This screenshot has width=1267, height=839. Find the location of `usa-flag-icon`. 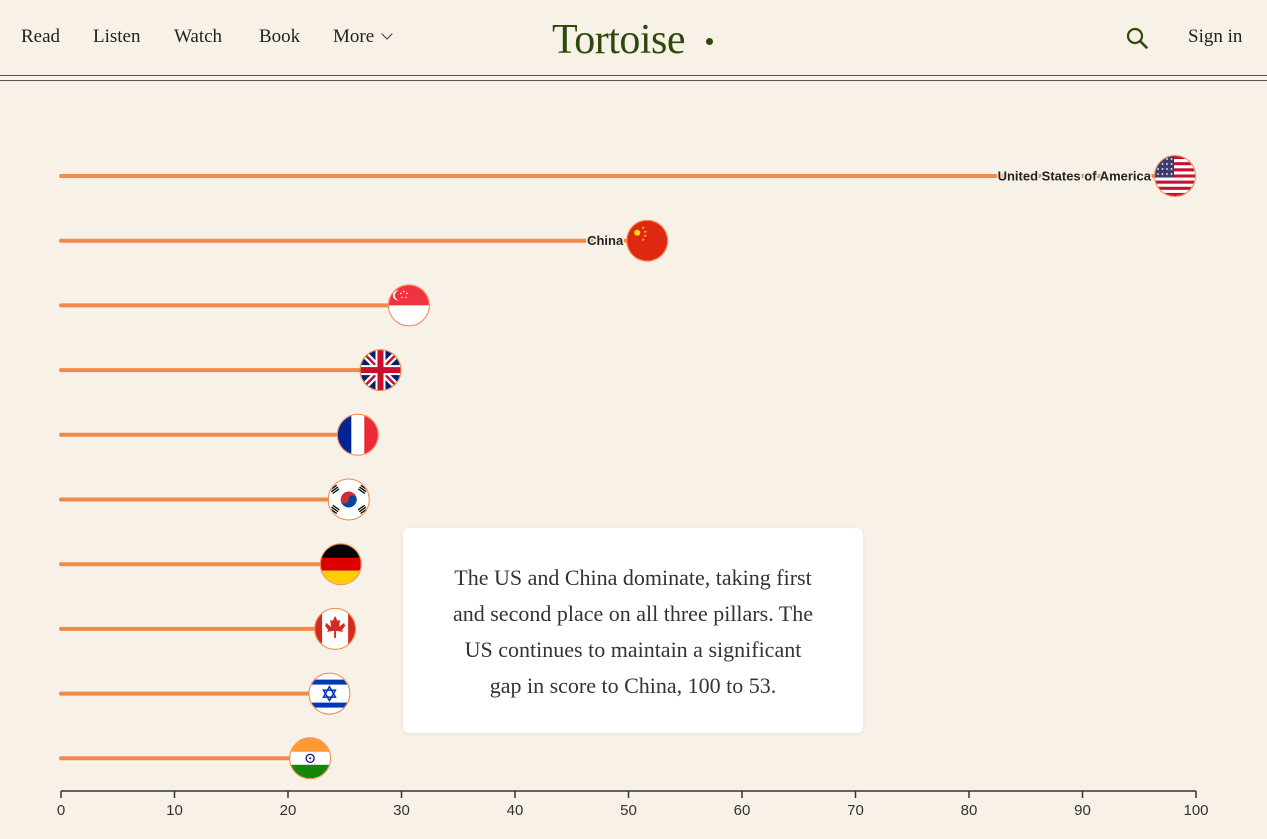

usa-flag-icon is located at coordinates (1175, 176).